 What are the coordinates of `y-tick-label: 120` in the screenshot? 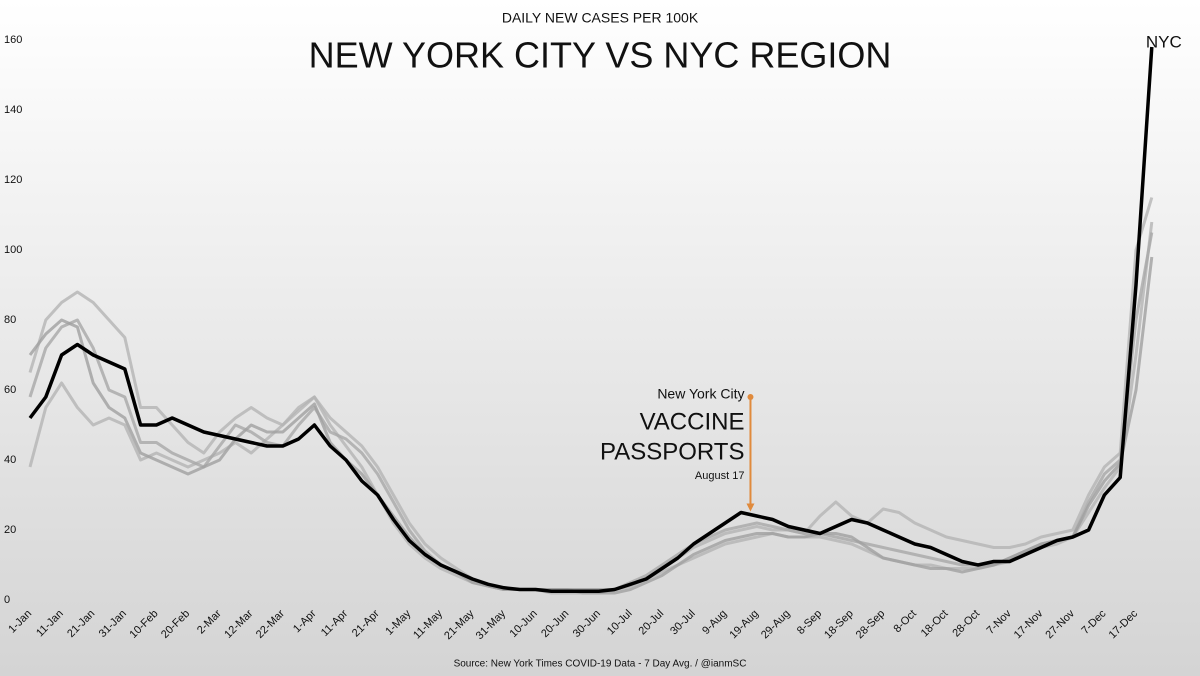 It's located at (13, 180).